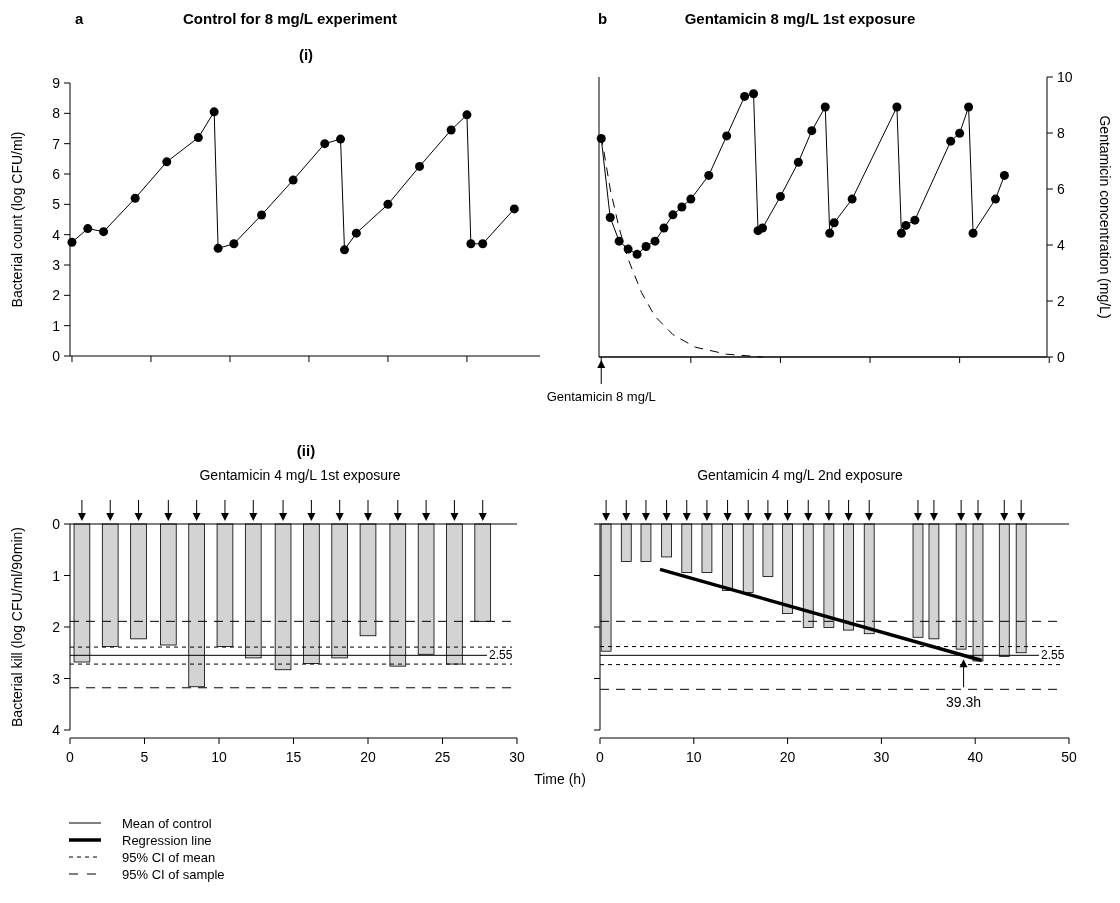  Describe the element at coordinates (964, 702) in the screenshot. I see `annotation: 39.3h` at that location.